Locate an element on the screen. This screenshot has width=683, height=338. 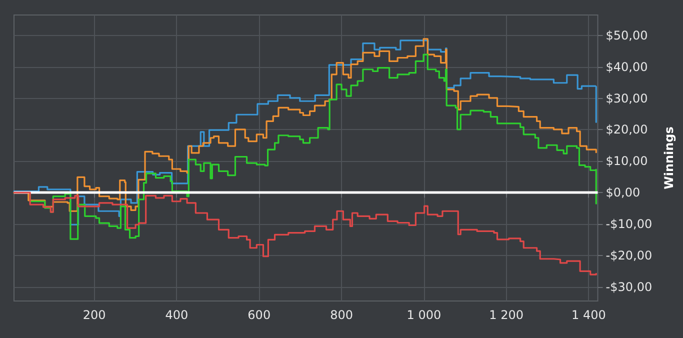
y-tick-label: -$10,00 is located at coordinates (629, 224).